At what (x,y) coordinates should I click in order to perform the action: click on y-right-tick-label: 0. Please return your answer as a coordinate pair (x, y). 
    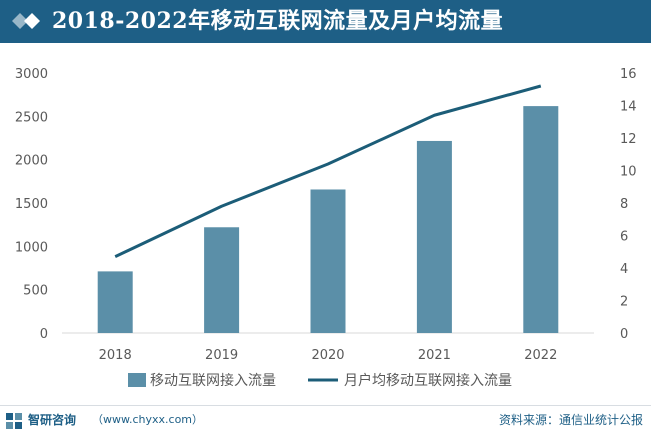
    Looking at the image, I should click on (624, 334).